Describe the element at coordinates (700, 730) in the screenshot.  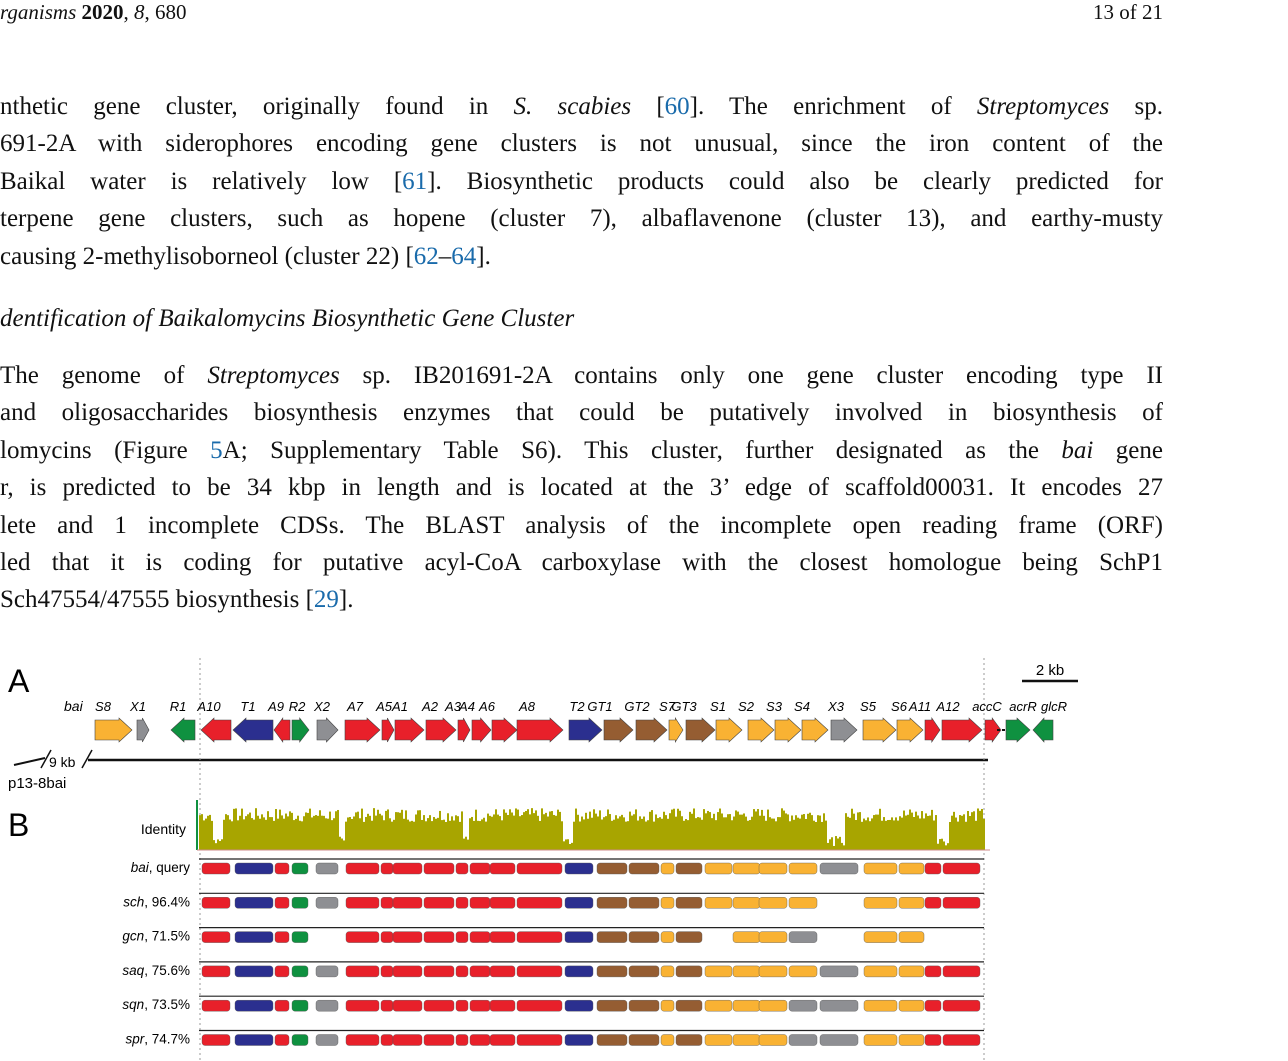
I see `gene-arrow-gt3` at that location.